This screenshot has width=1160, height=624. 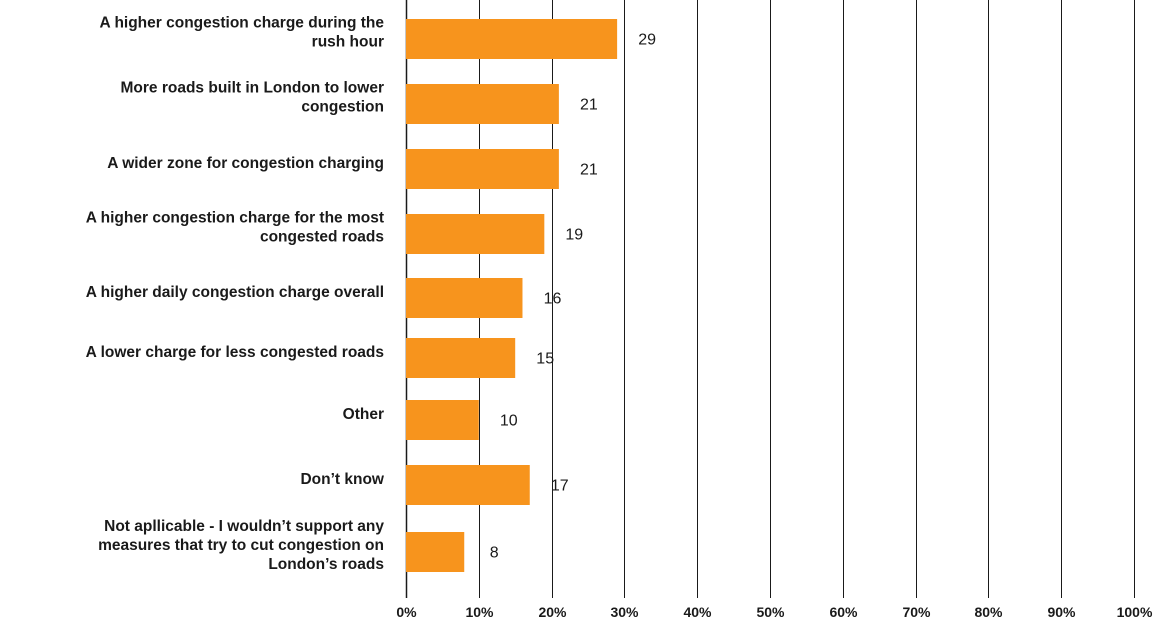 I want to click on category-label: Don’t know, so click(x=342, y=479).